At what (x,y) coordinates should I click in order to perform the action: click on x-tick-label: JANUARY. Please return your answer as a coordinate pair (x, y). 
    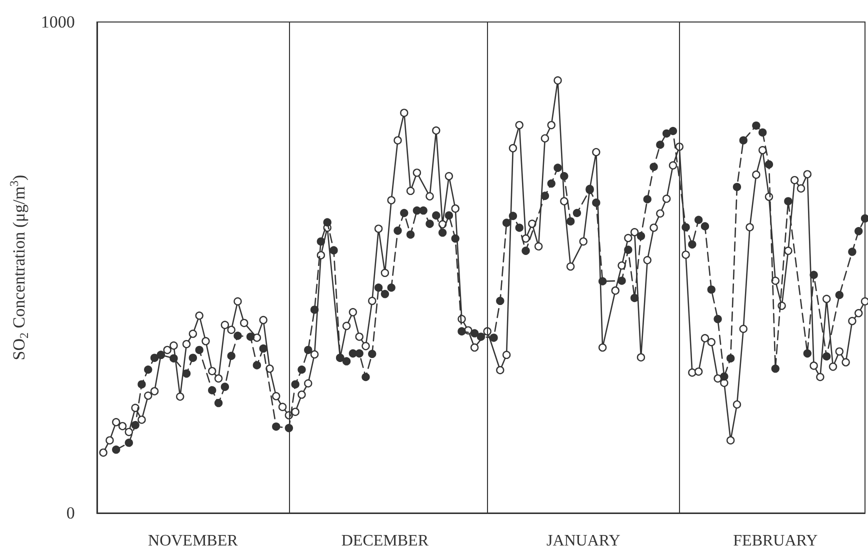
    Looking at the image, I should click on (583, 541).